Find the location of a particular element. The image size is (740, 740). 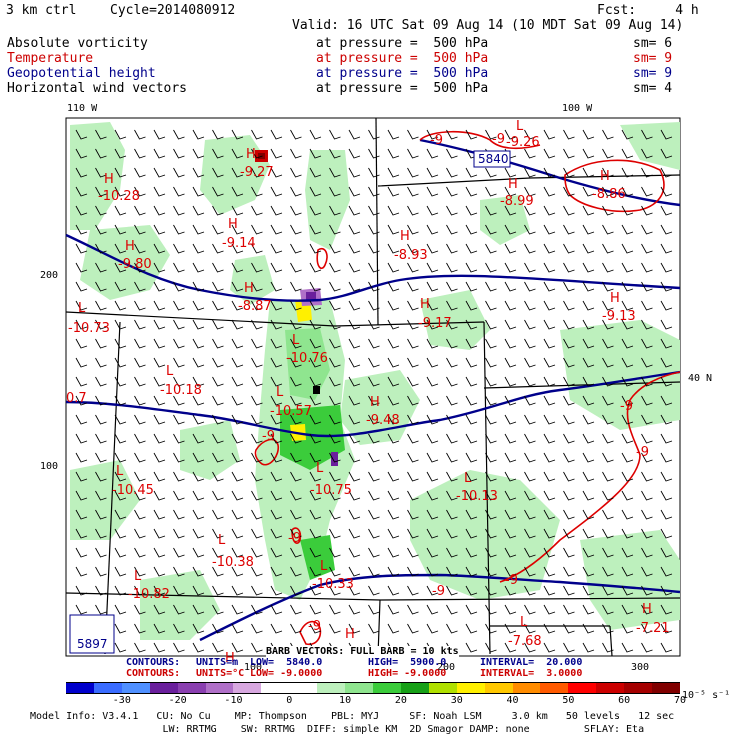

high-value: -8.93 is located at coordinates (411, 255).